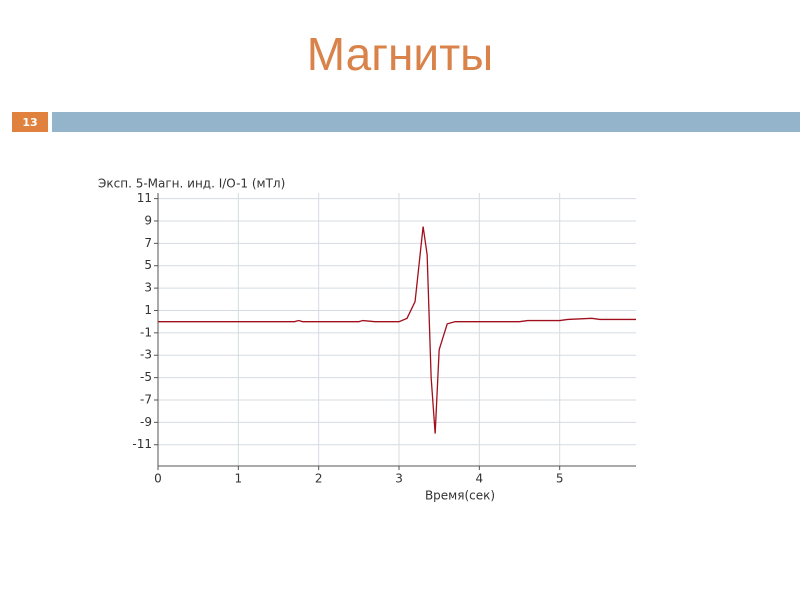 The width and height of the screenshot is (800, 600). I want to click on y-tick-label: -3, so click(146, 355).